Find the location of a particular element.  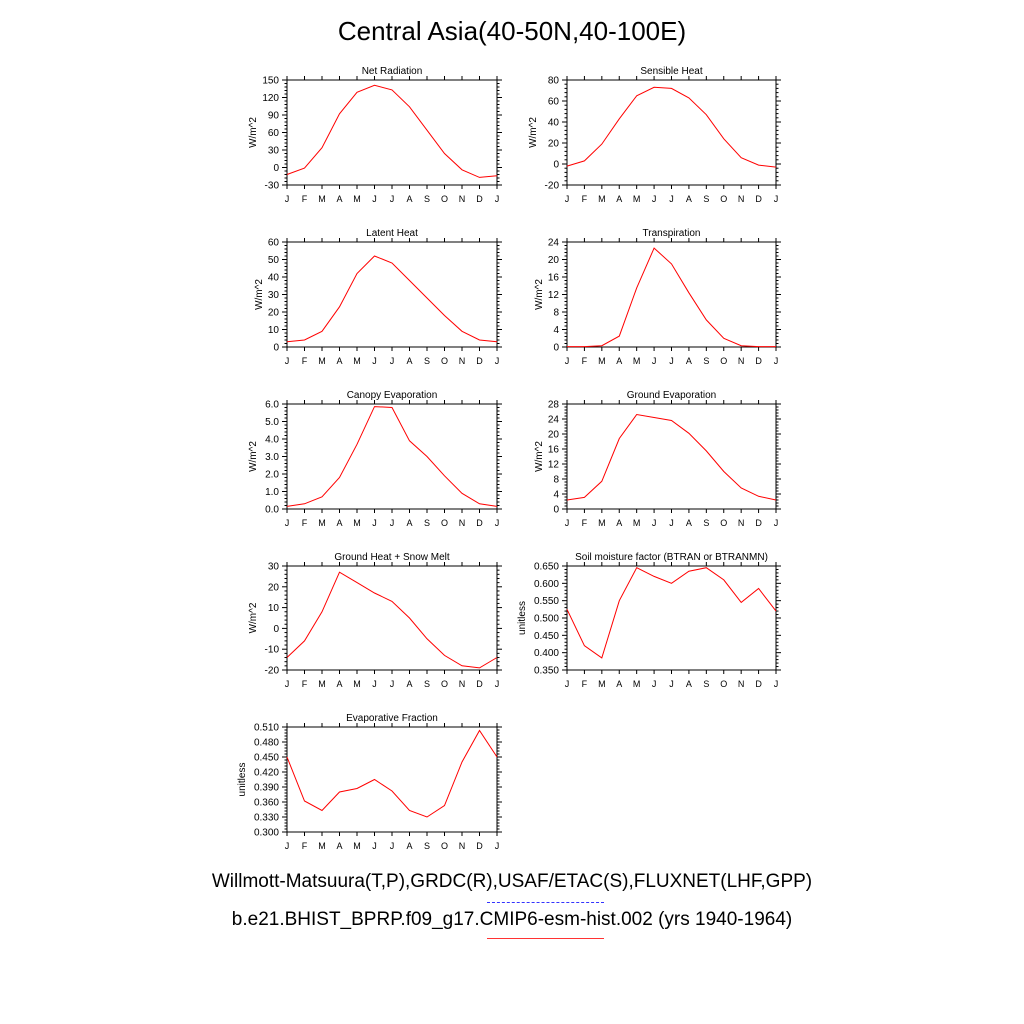

y-tick-label: 0.650 is located at coordinates (546, 567).